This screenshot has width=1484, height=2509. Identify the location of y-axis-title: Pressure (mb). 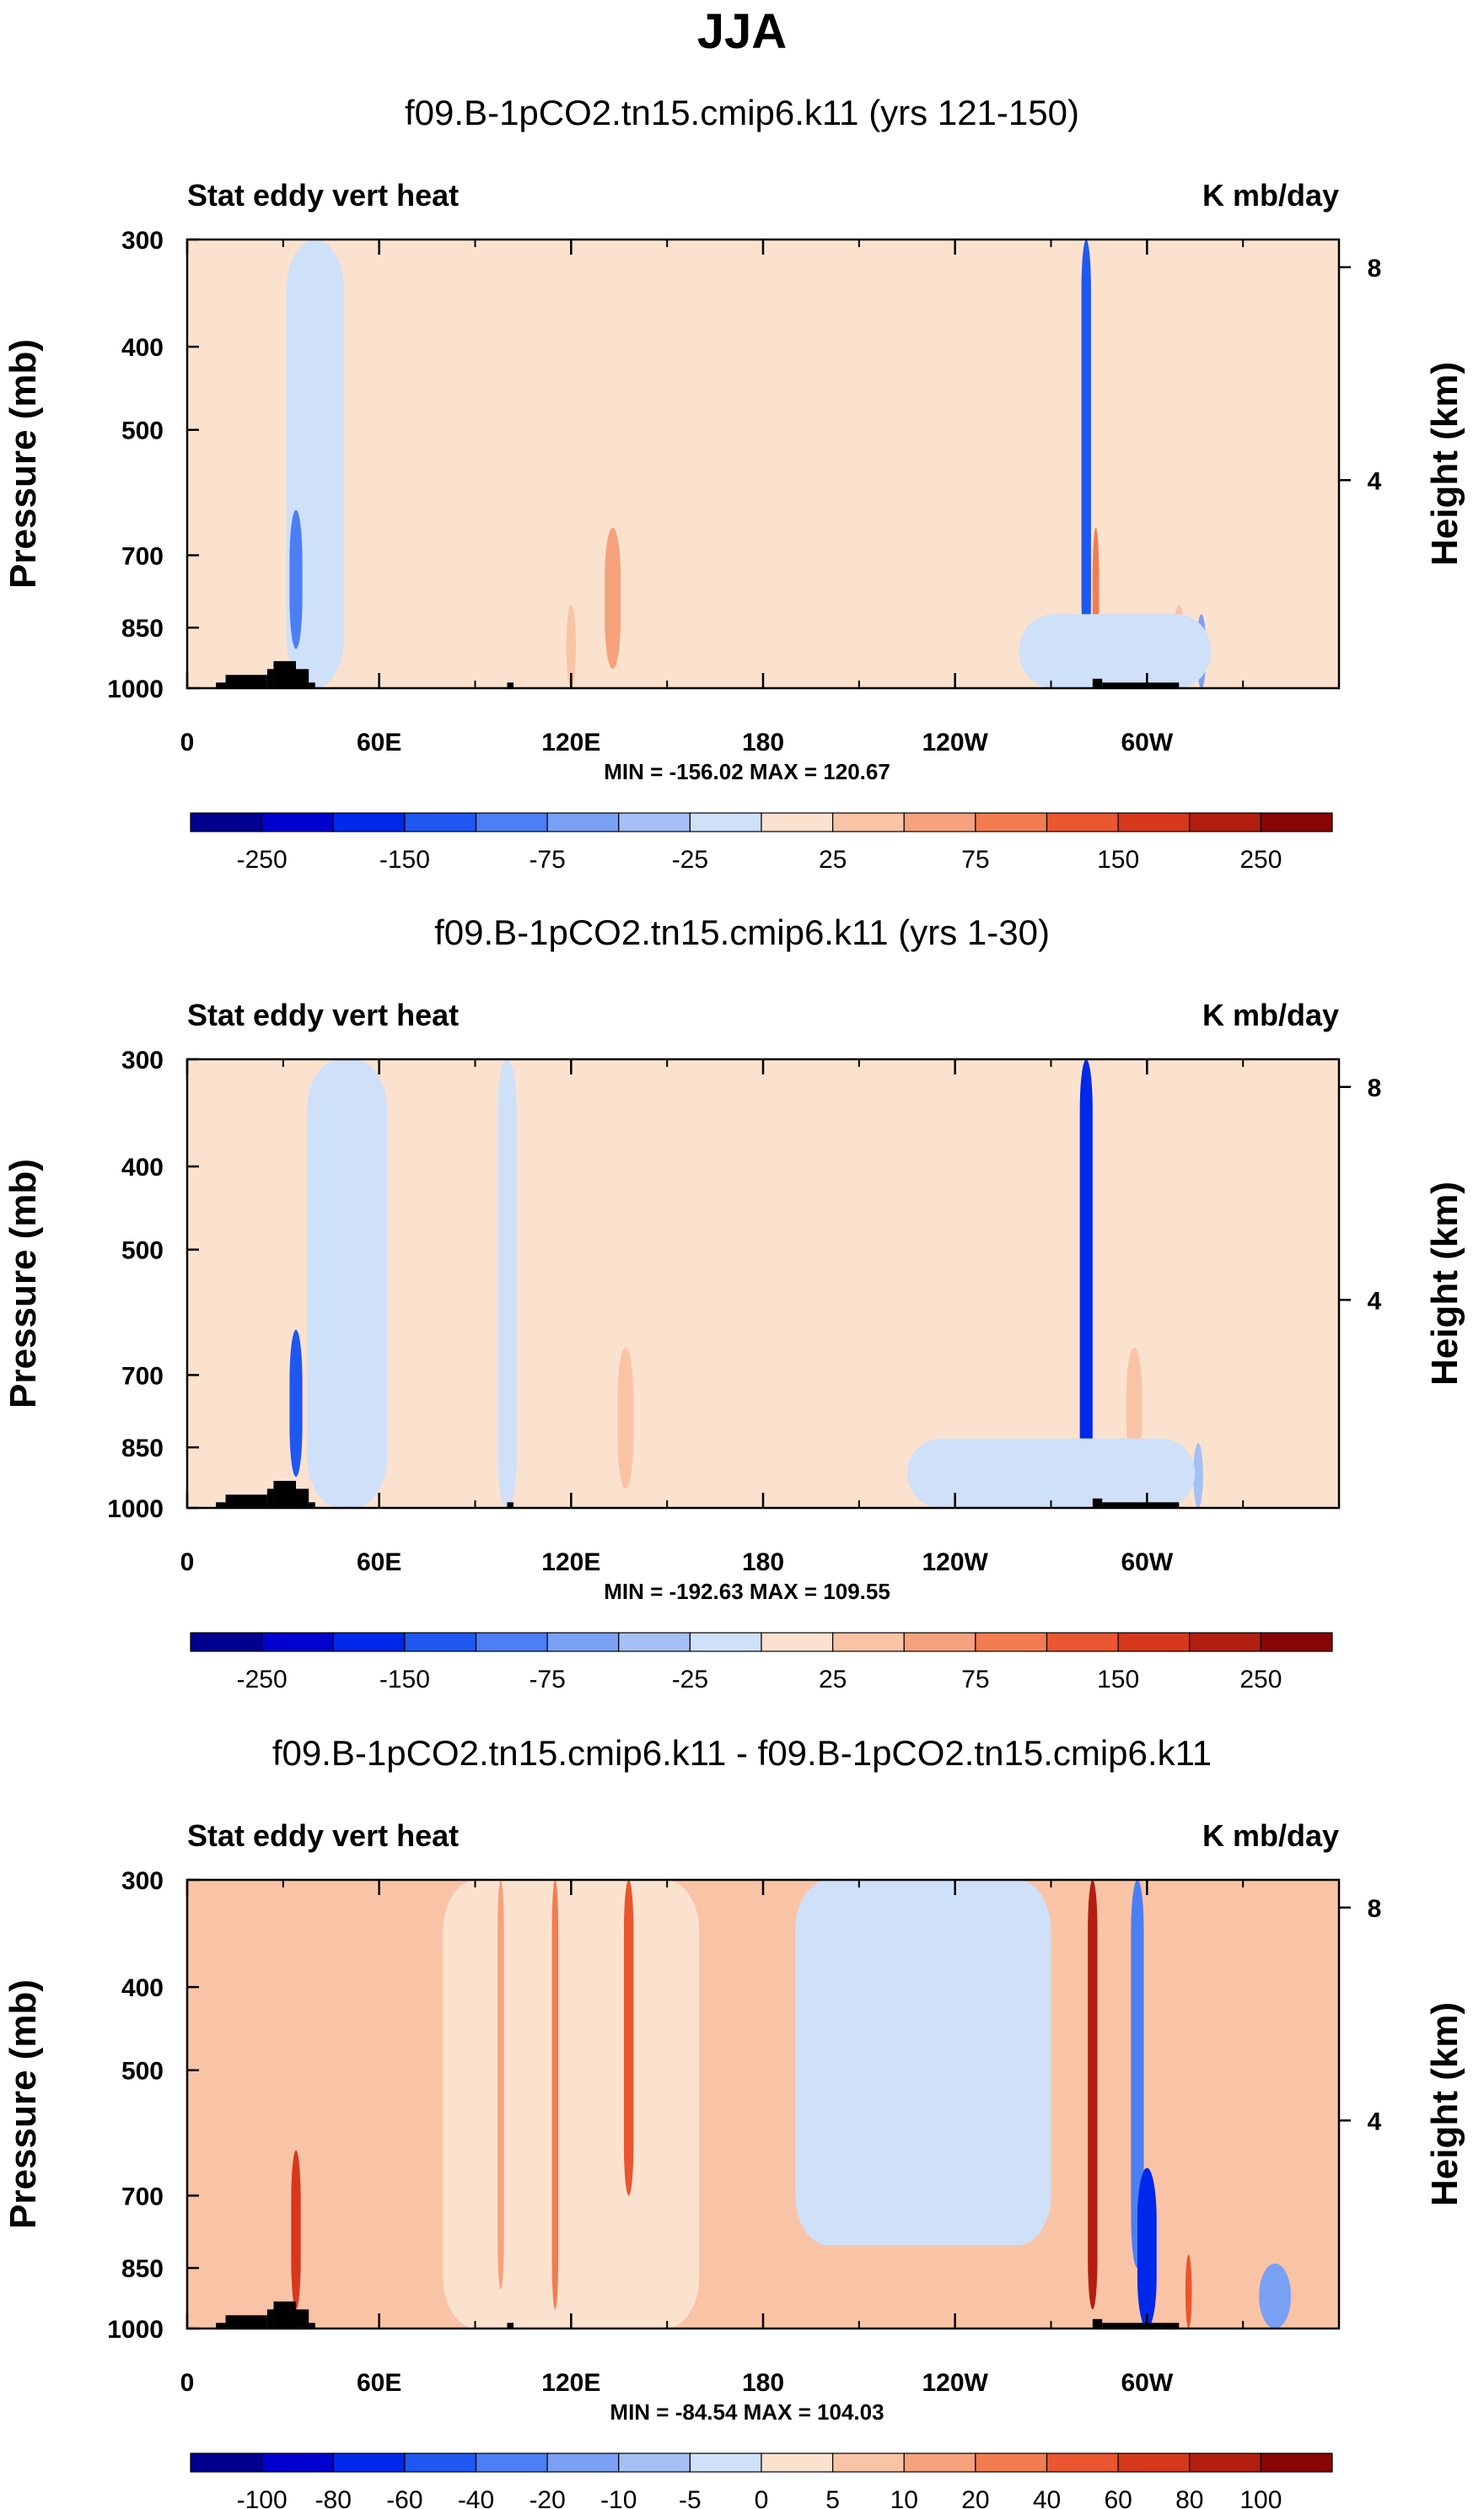
(23, 2104).